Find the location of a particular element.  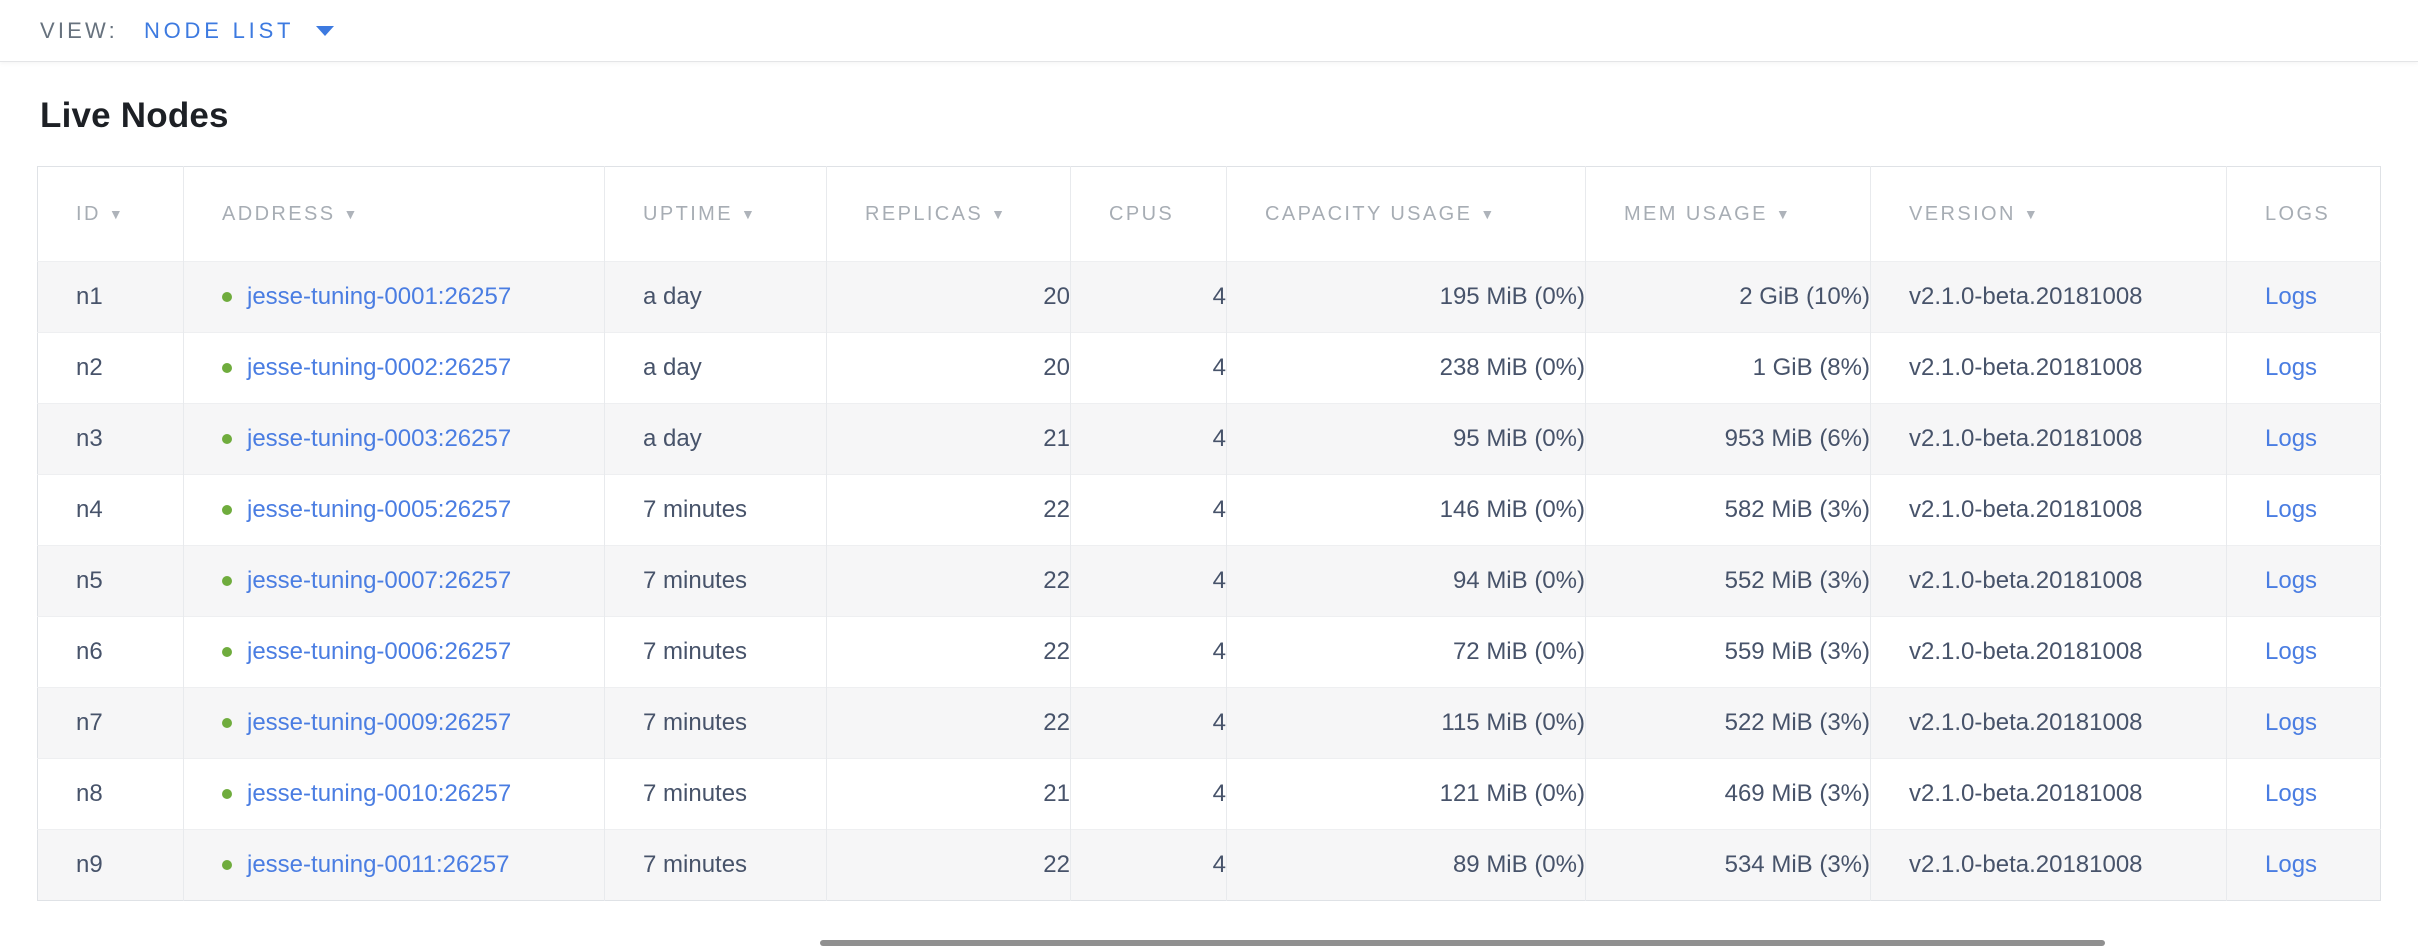

node-address-link: jesse-tuning-0002:26257 is located at coordinates (379, 367).